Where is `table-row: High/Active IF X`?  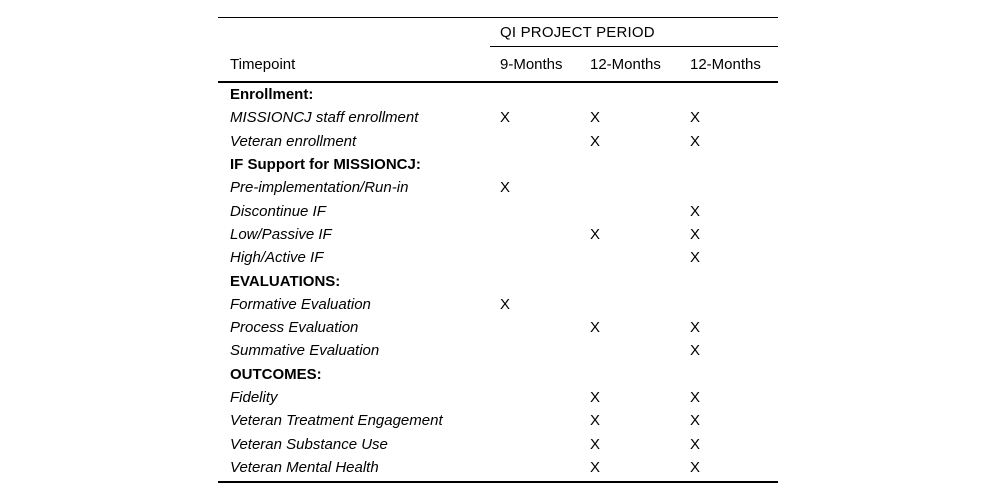
table-row: High/Active IF X is located at coordinates (498, 257).